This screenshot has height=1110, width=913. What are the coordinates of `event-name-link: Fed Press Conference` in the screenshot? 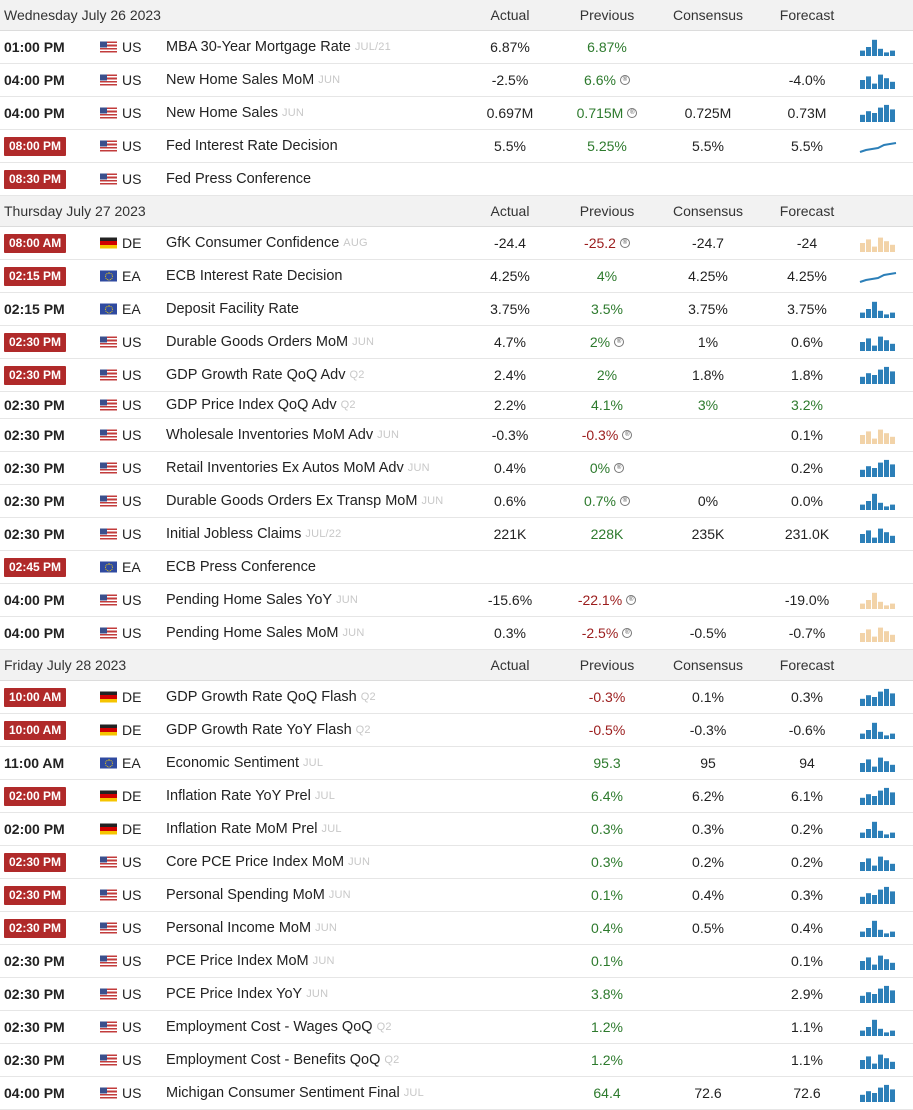 It's located at (238, 179).